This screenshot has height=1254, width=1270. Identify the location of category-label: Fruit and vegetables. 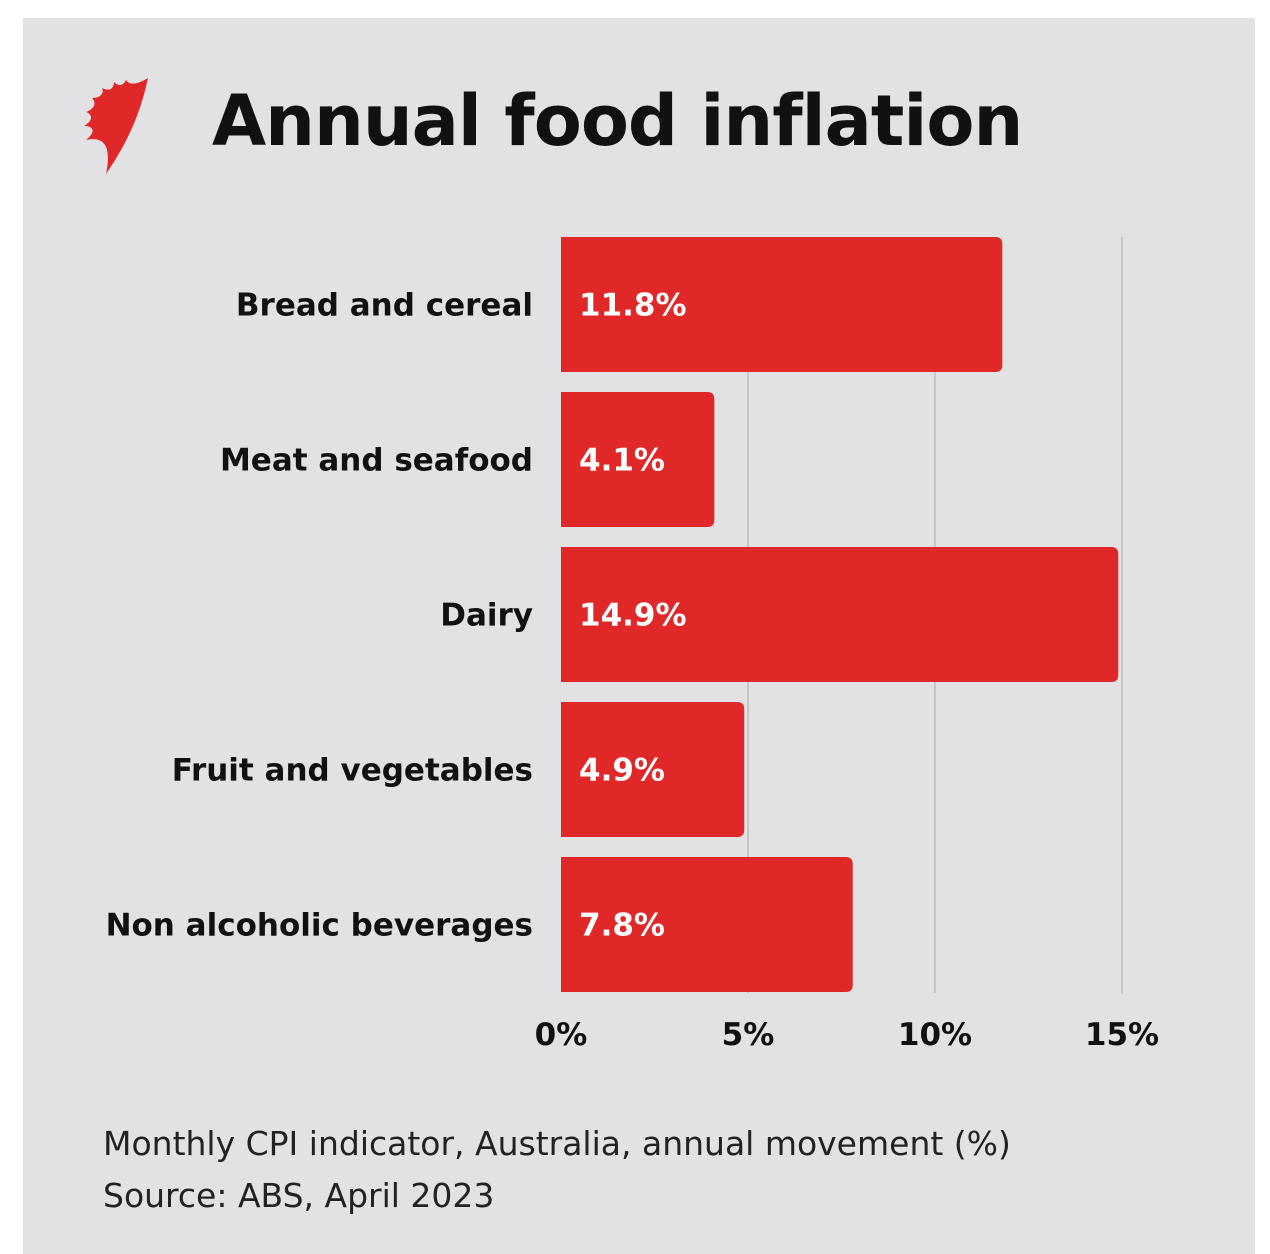
(352, 771).